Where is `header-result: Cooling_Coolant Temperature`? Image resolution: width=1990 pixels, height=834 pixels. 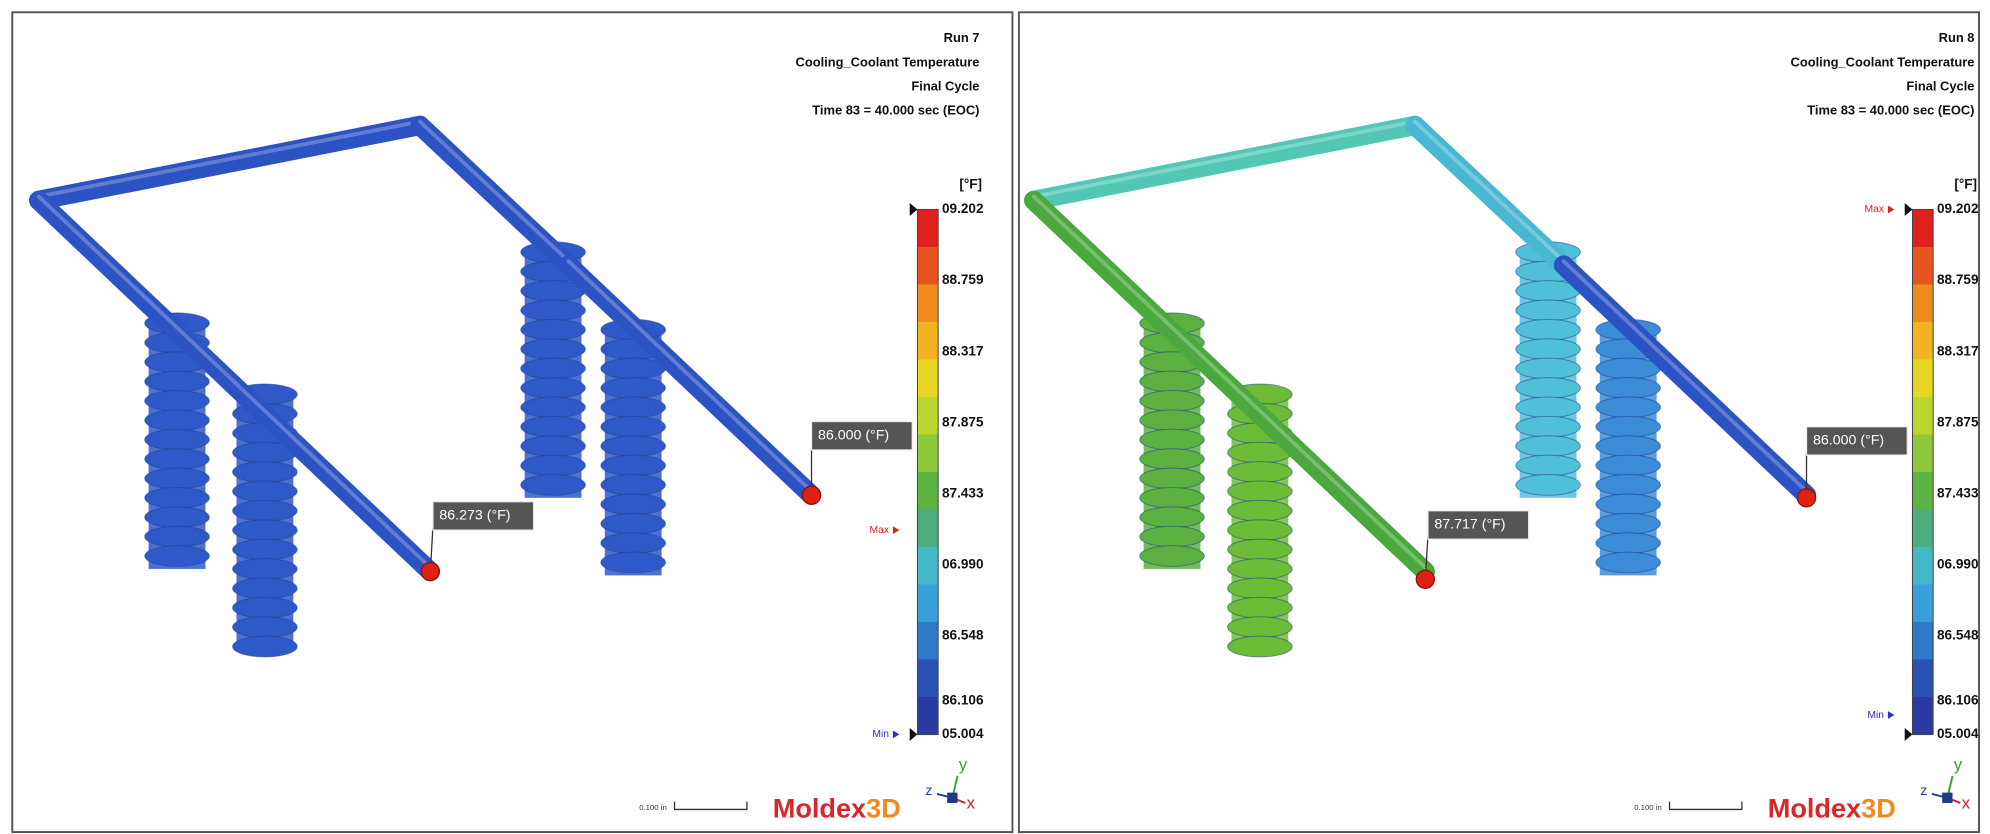
header-result: Cooling_Coolant Temperature is located at coordinates (1883, 61).